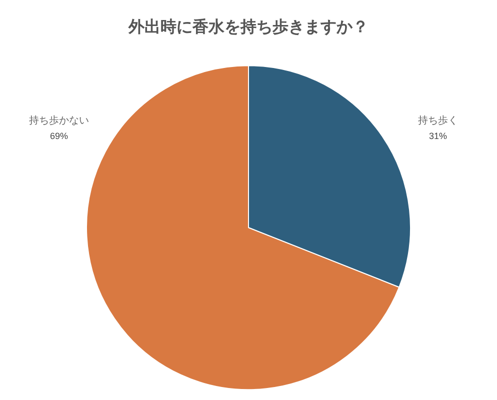 The image size is (497, 400). I want to click on chart-title: 外出時に香水を持ち歩きますか？, so click(248, 26).